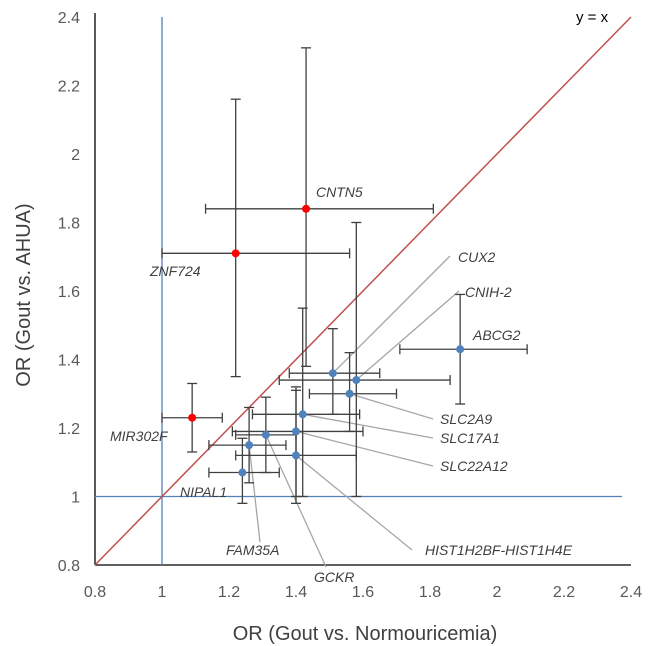 The image size is (657, 646). I want to click on y-tick-label: 1.8, so click(69, 224).